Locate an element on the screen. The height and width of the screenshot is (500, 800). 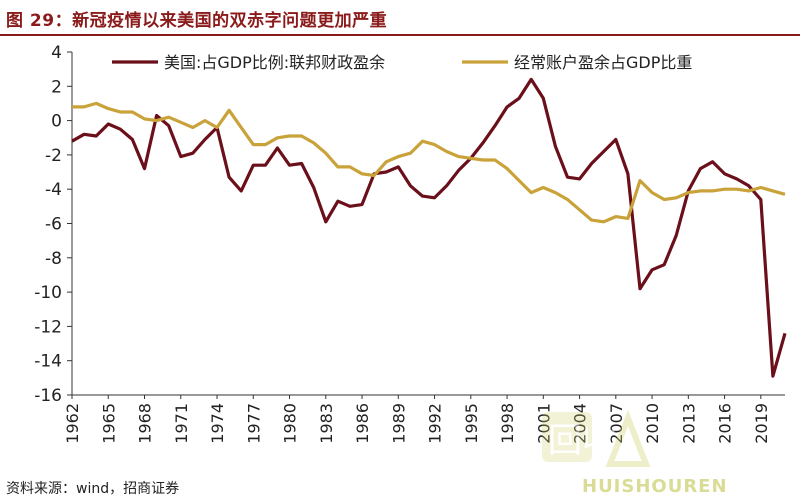
x-tick-label: 1971 is located at coordinates (181, 423).